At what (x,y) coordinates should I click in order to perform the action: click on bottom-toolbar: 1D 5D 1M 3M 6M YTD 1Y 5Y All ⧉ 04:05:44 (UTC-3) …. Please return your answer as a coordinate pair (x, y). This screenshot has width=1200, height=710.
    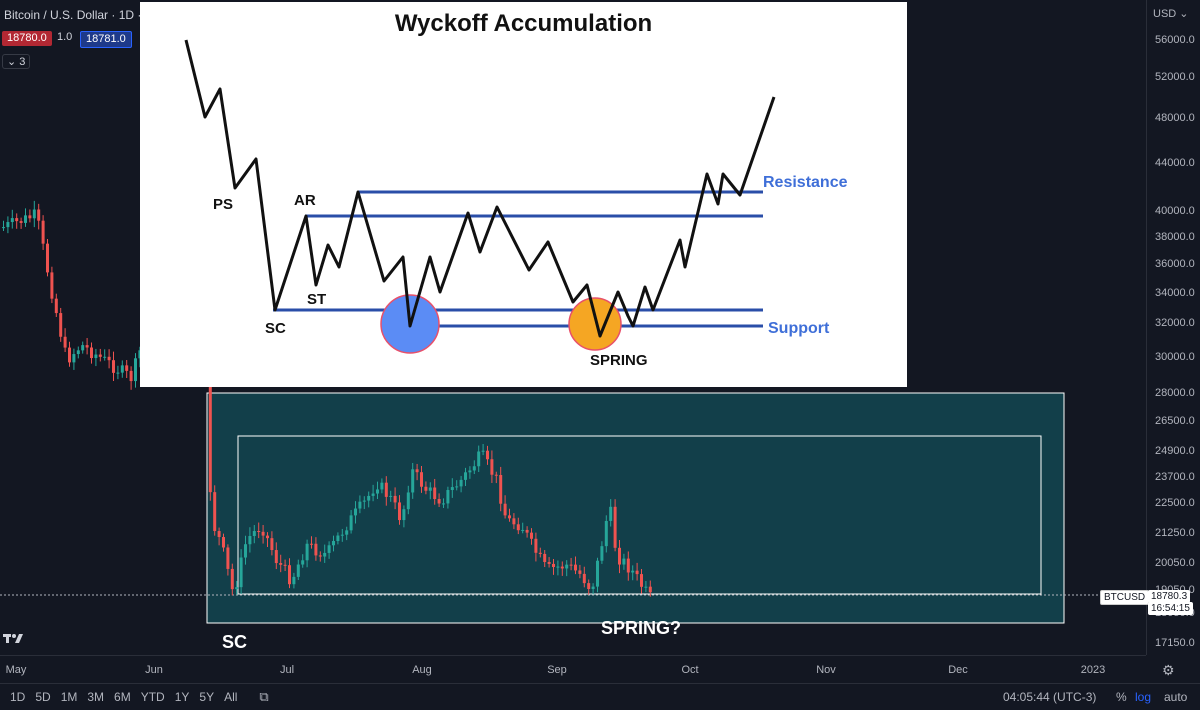
    Looking at the image, I should click on (600, 696).